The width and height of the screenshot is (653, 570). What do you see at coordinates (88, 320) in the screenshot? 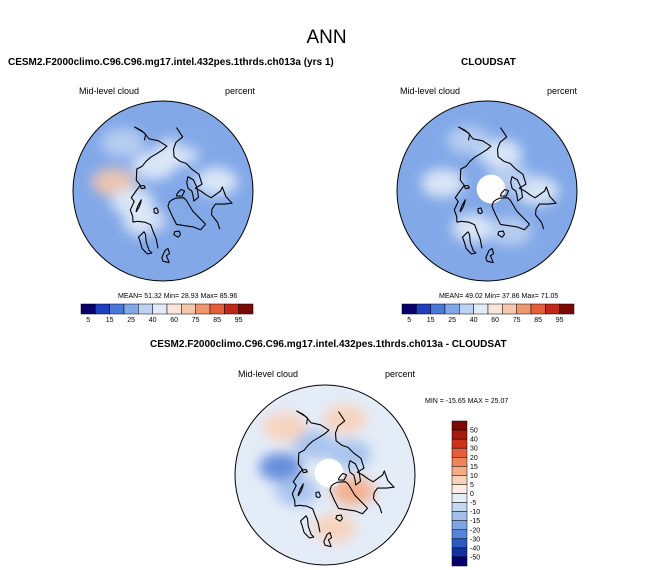
I see `model-colorbar-tick: 5` at bounding box center [88, 320].